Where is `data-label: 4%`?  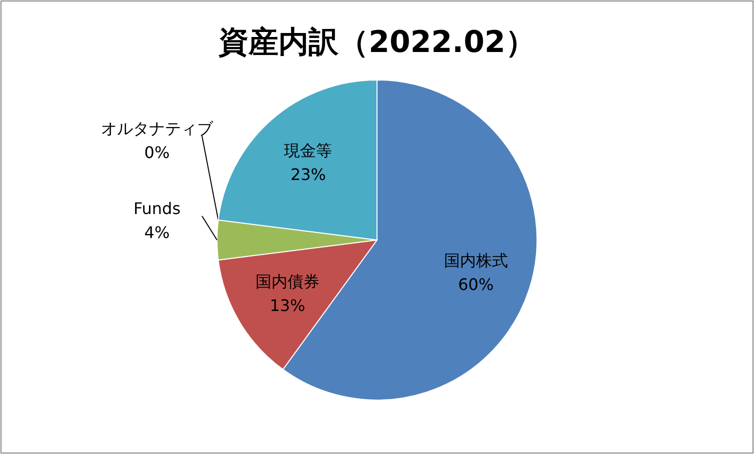
data-label: 4% is located at coordinates (157, 232).